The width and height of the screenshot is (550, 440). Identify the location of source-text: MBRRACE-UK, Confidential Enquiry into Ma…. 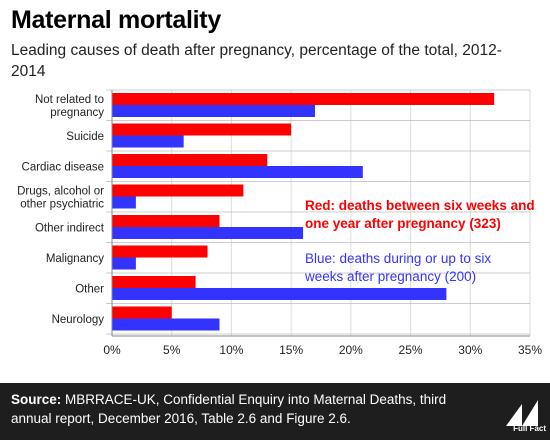
(229, 409).